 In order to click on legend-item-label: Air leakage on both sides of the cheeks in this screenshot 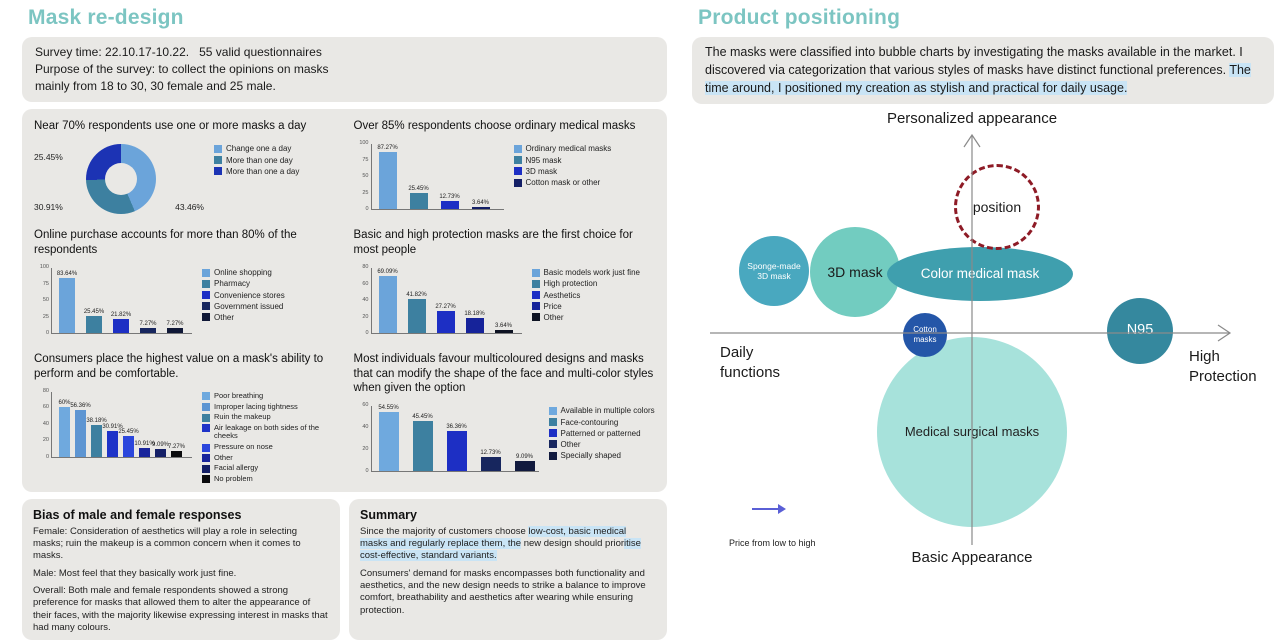, I will do `click(267, 431)`.